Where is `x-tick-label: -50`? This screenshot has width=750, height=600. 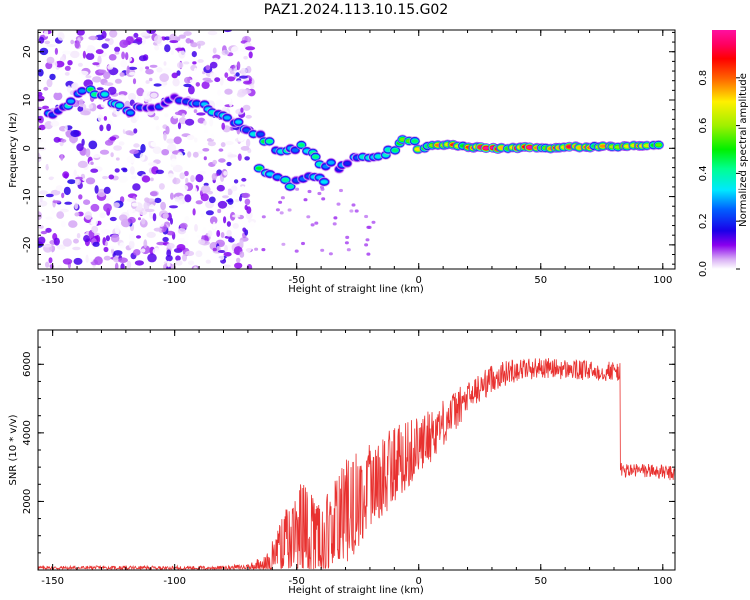
x-tick-label: -50 is located at coordinates (297, 280).